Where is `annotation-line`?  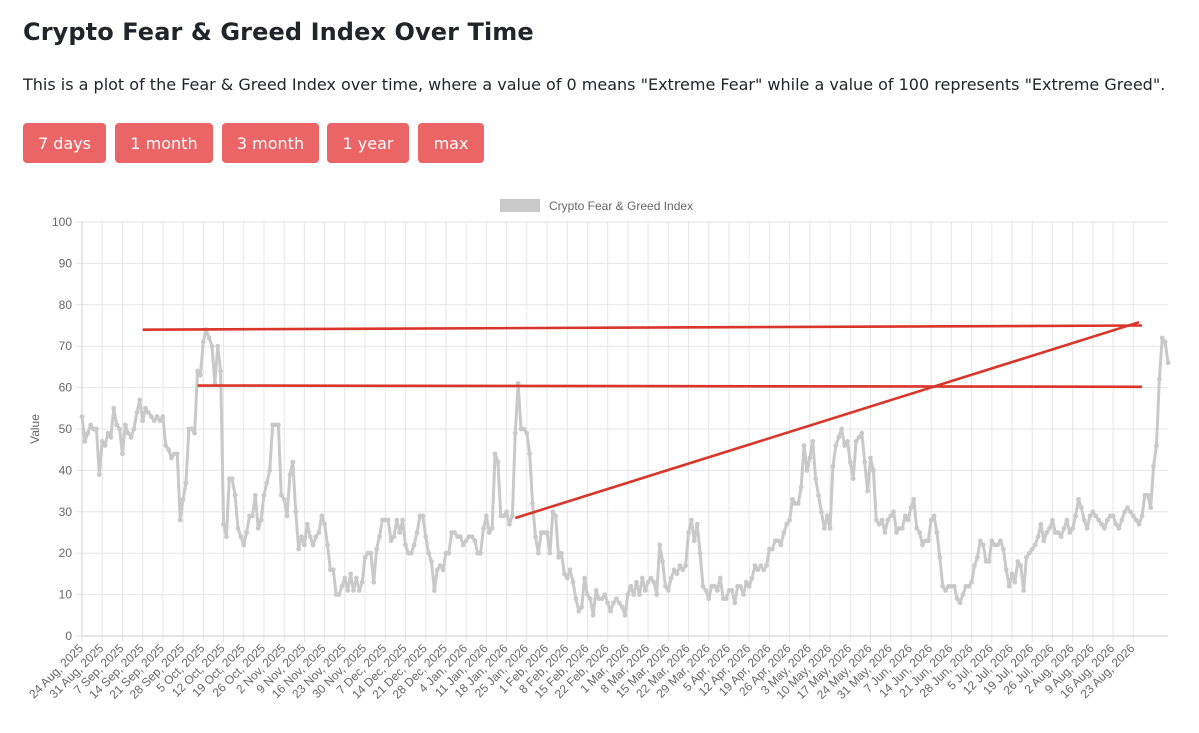 annotation-line is located at coordinates (670, 386).